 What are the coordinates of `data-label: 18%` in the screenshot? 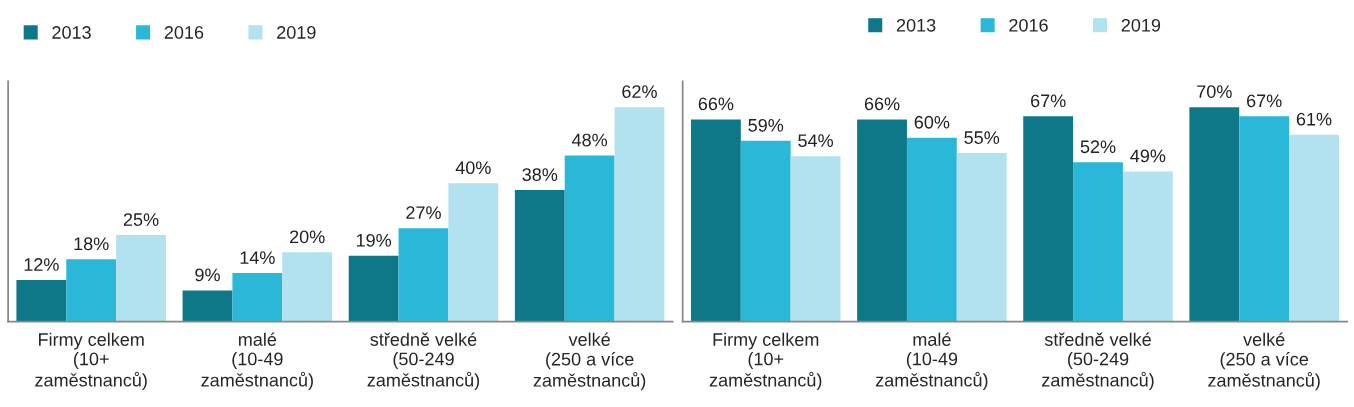 It's located at (91, 244).